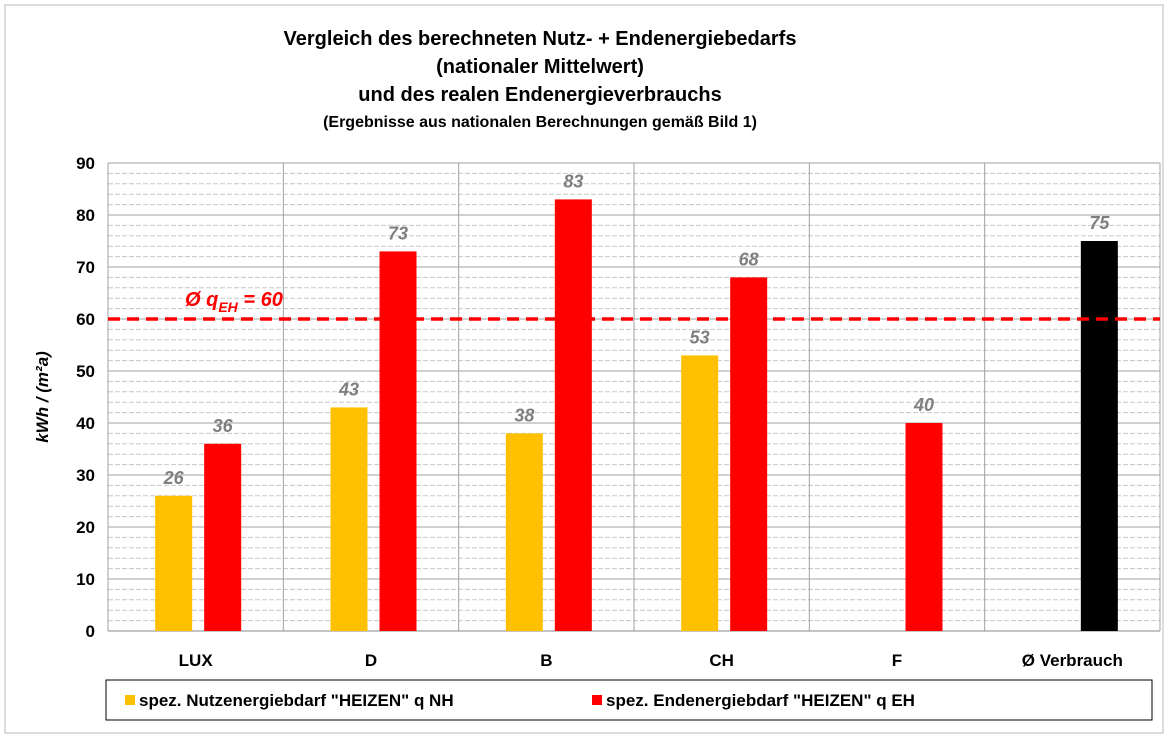 Image resolution: width=1169 pixels, height=738 pixels. What do you see at coordinates (398, 233) in the screenshot?
I see `data-label: 73` at bounding box center [398, 233].